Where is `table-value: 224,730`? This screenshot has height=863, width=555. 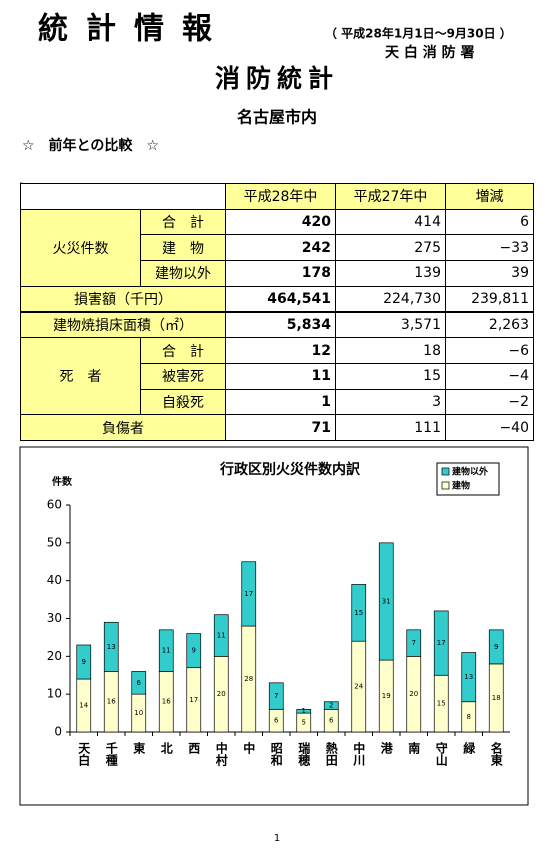
table-value: 224,730 is located at coordinates (390, 299).